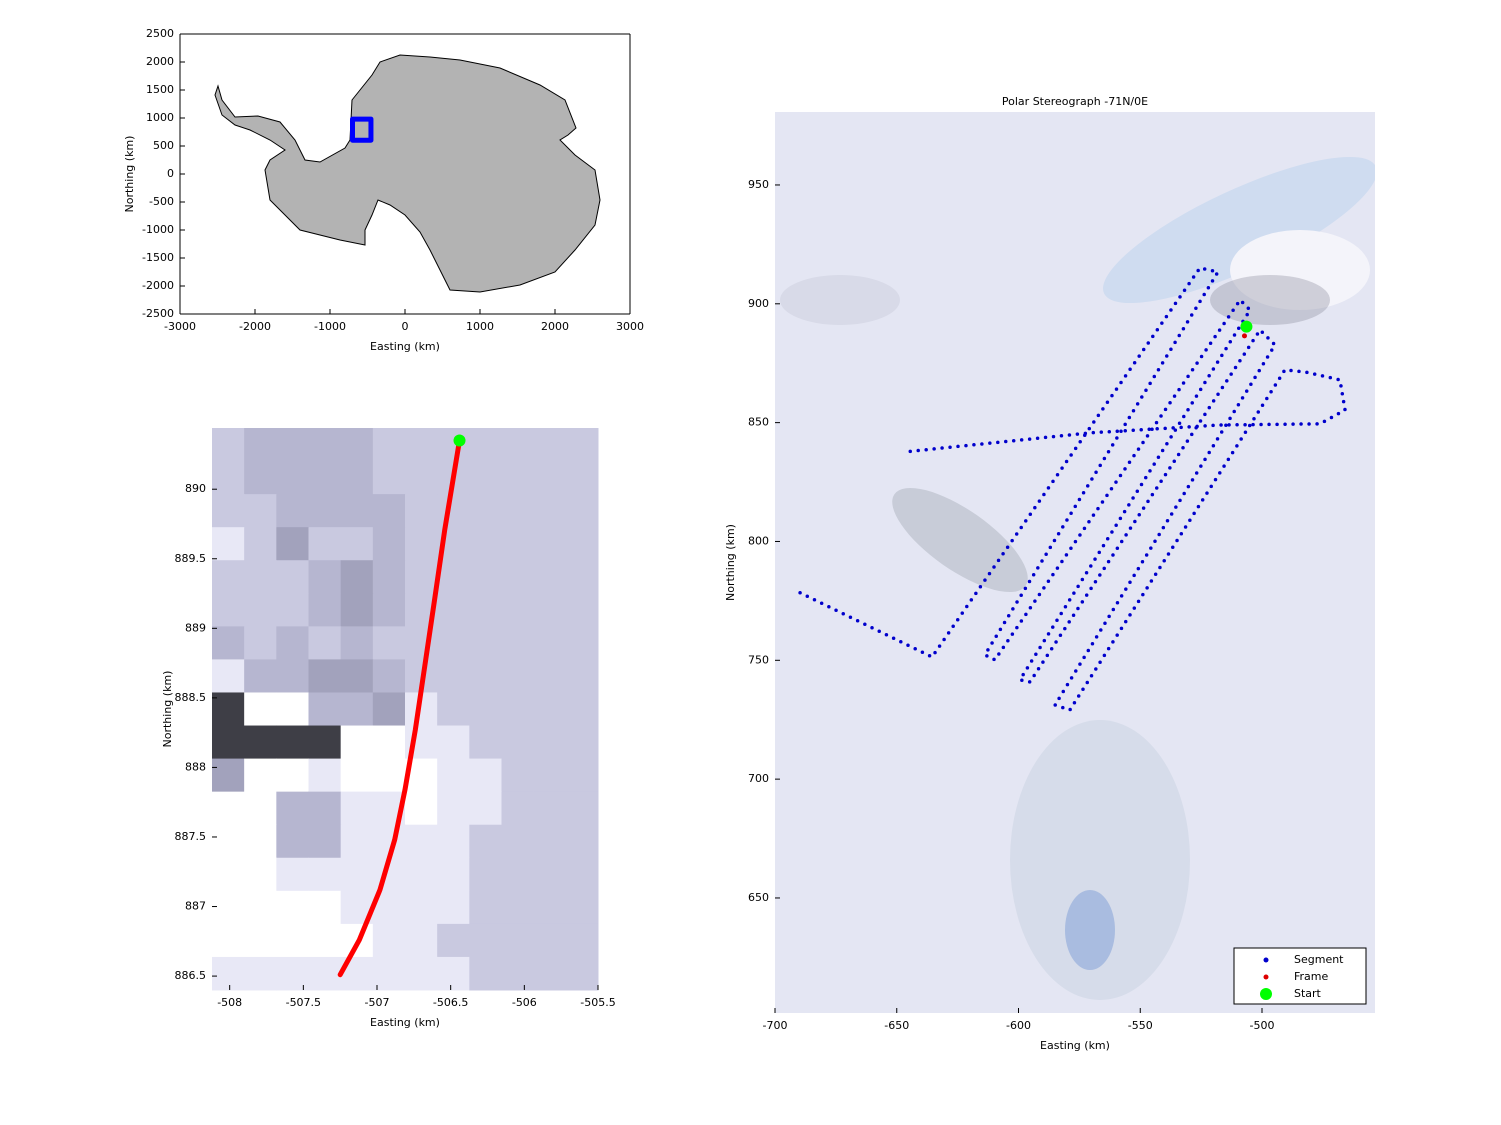  Describe the element at coordinates (1319, 959) in the screenshot. I see `legend-label: Segment` at that location.